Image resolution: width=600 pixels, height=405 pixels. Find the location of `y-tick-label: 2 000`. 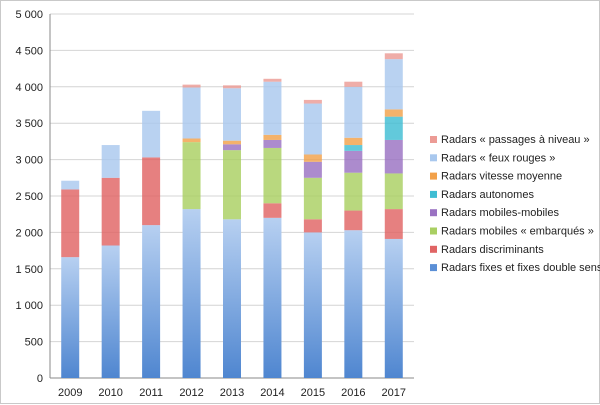

y-tick-label: 2 000 is located at coordinates (29, 233).